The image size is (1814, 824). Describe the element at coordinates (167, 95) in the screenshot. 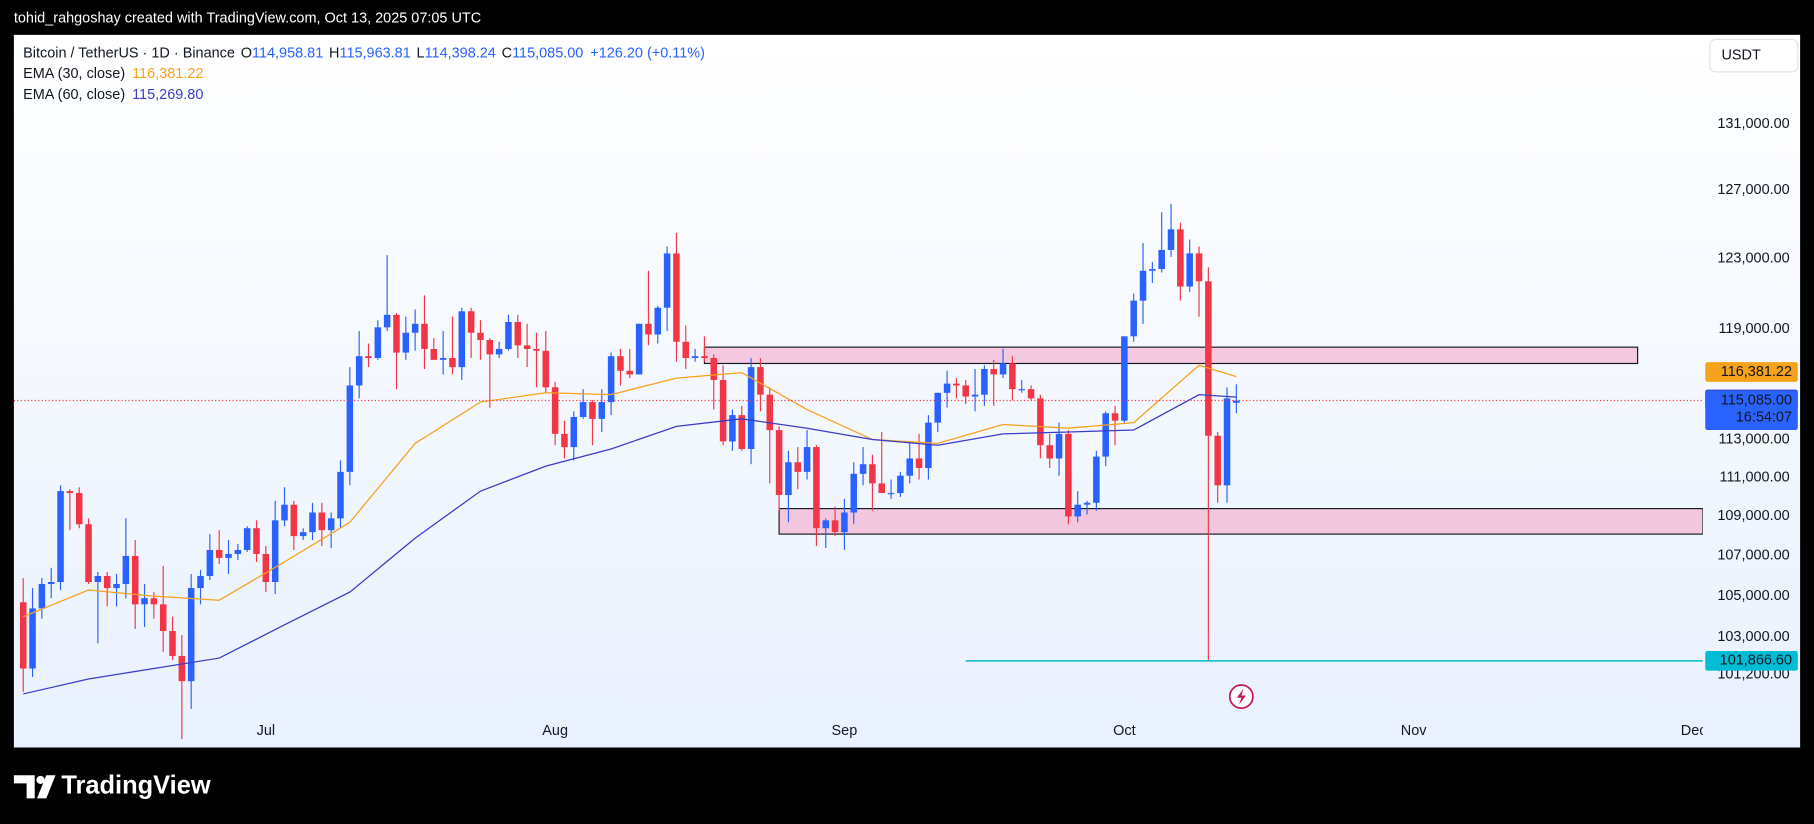

I see `legend-value: 115,269.80` at that location.